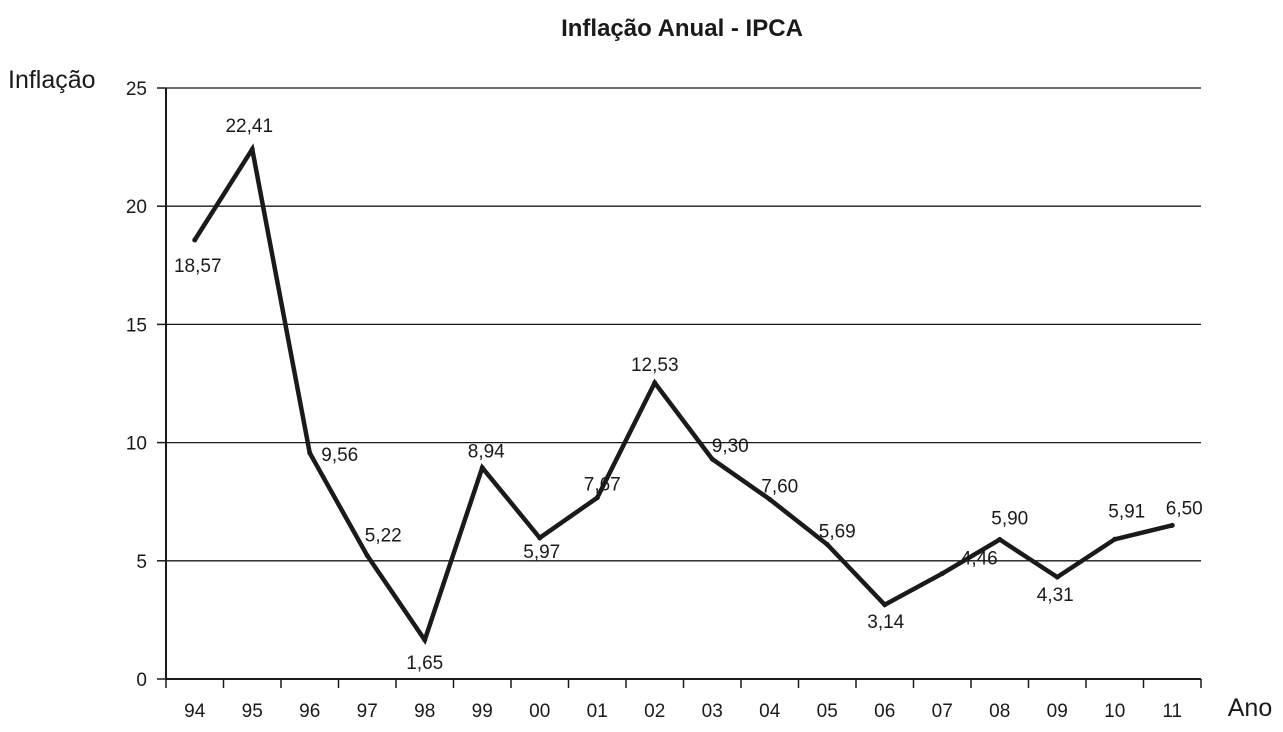  I want to click on x-tick-label-10: 10, so click(1114, 711).